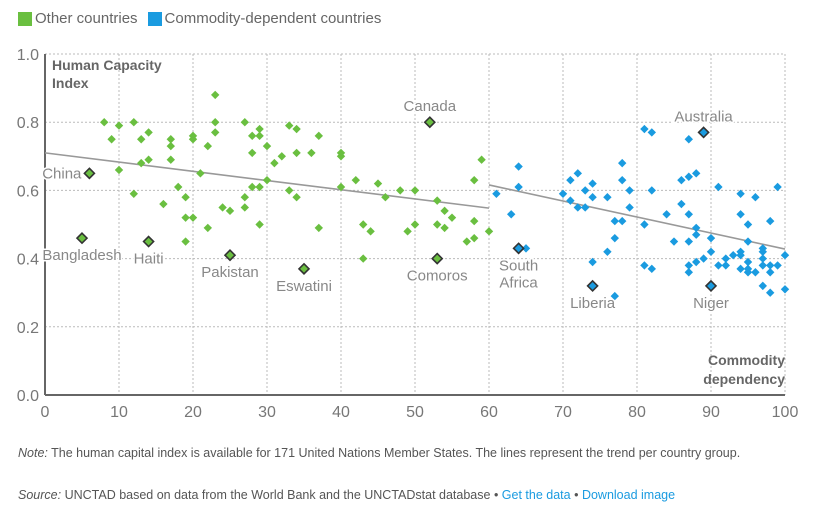 This screenshot has height=528, width=831. I want to click on legend-swatch-commodity, so click(154, 18).